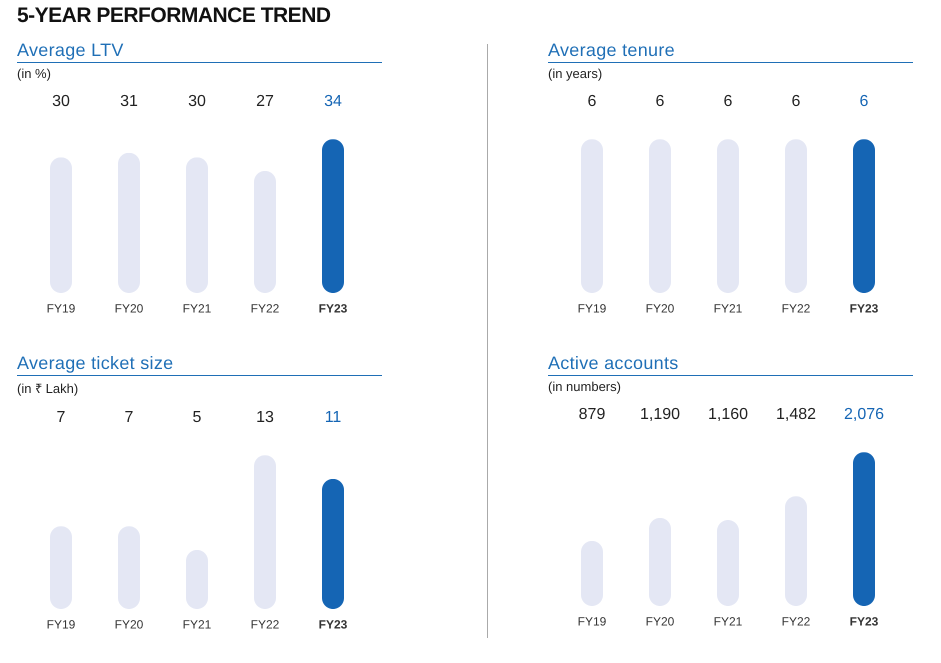 The height and width of the screenshot is (663, 941). I want to click on data-label: 1,482, so click(796, 414).